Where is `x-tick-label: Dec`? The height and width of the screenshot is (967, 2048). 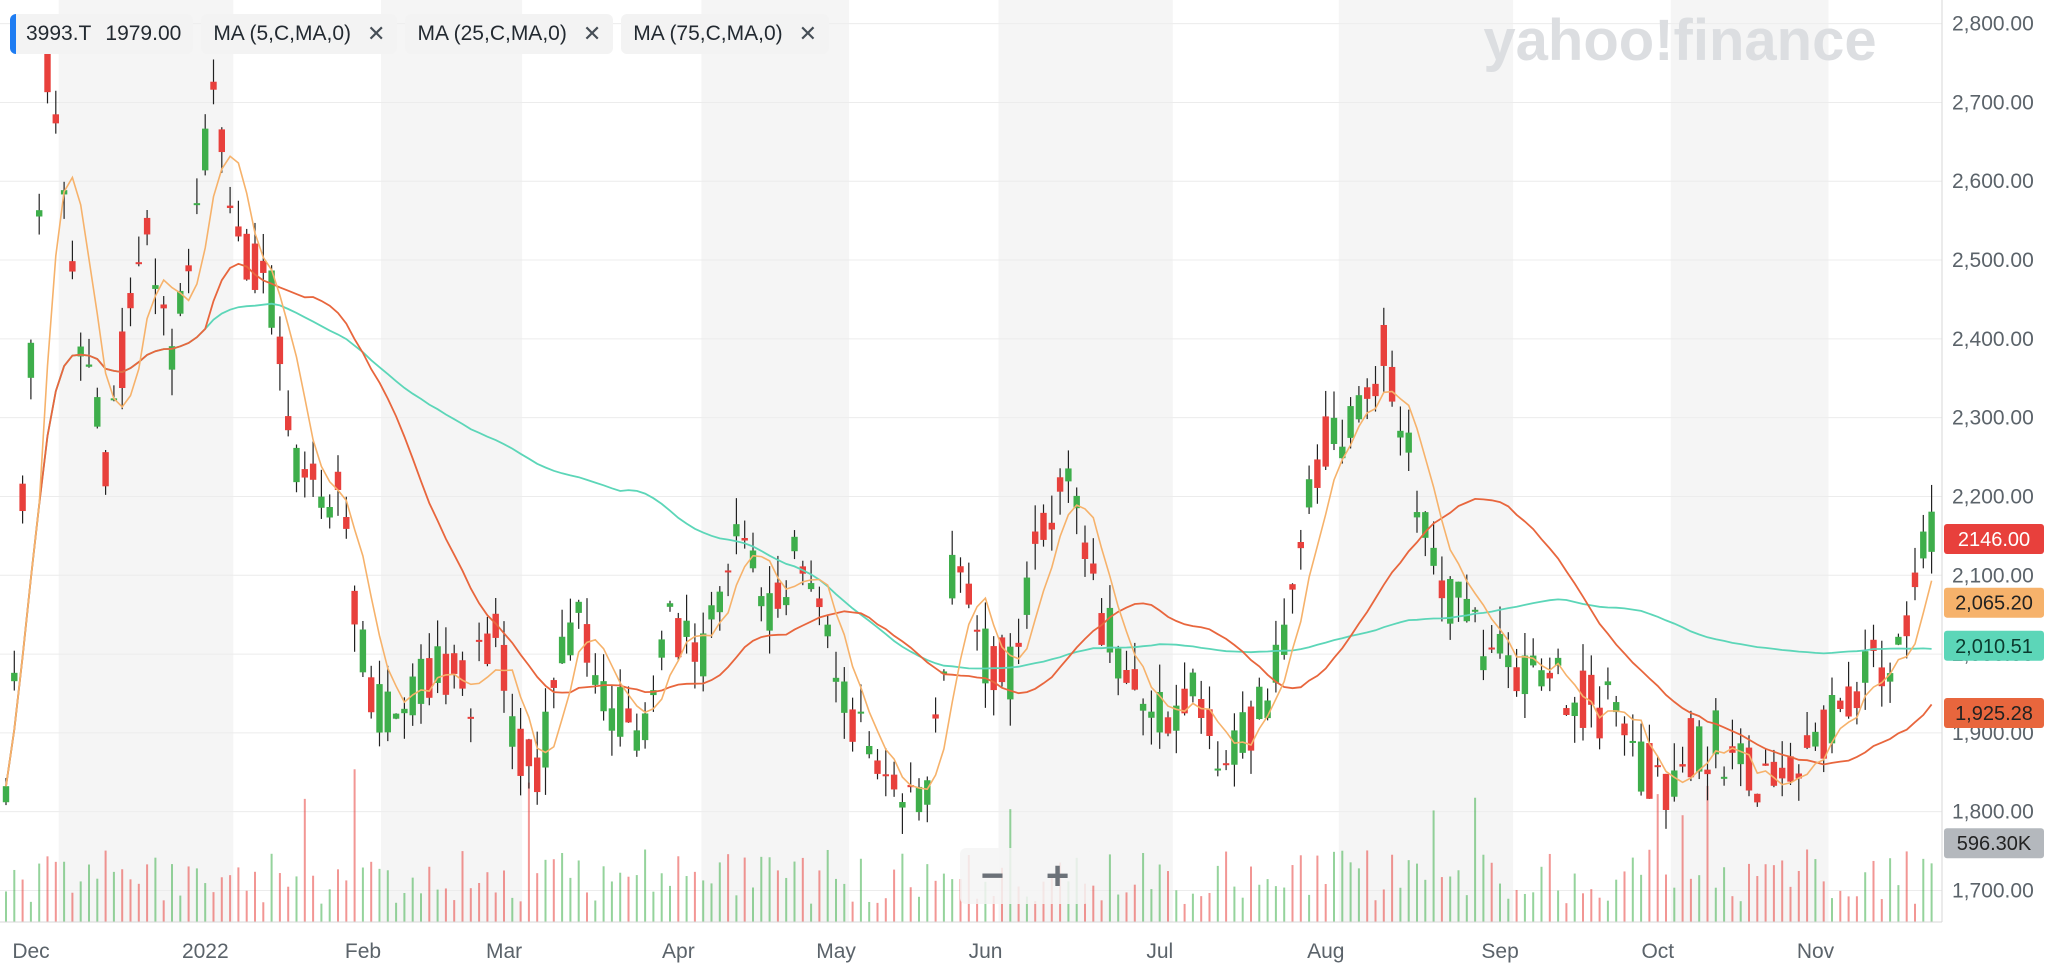 x-tick-label: Dec is located at coordinates (30, 951).